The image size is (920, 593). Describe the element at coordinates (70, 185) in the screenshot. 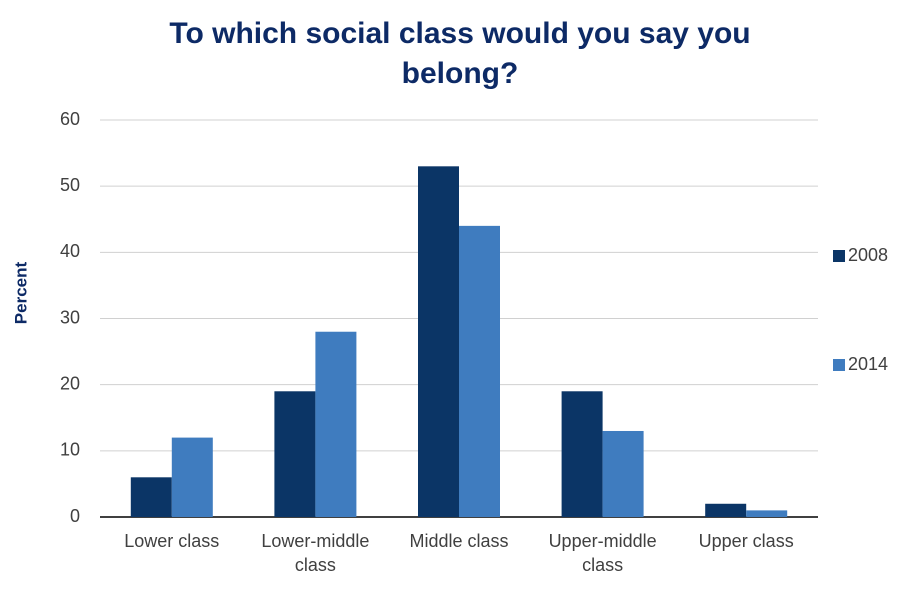

I see `y-tick-label: 50` at that location.